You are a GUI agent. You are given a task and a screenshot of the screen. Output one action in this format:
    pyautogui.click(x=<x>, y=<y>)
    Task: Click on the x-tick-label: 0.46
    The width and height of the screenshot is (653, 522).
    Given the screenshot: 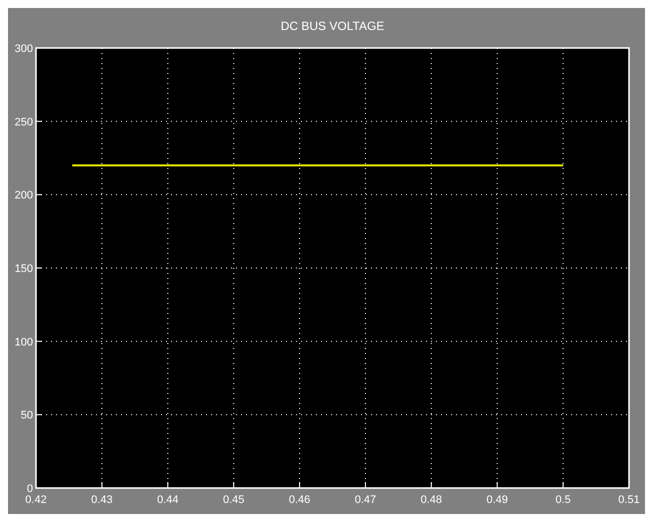 What is the action you would take?
    pyautogui.click(x=299, y=500)
    